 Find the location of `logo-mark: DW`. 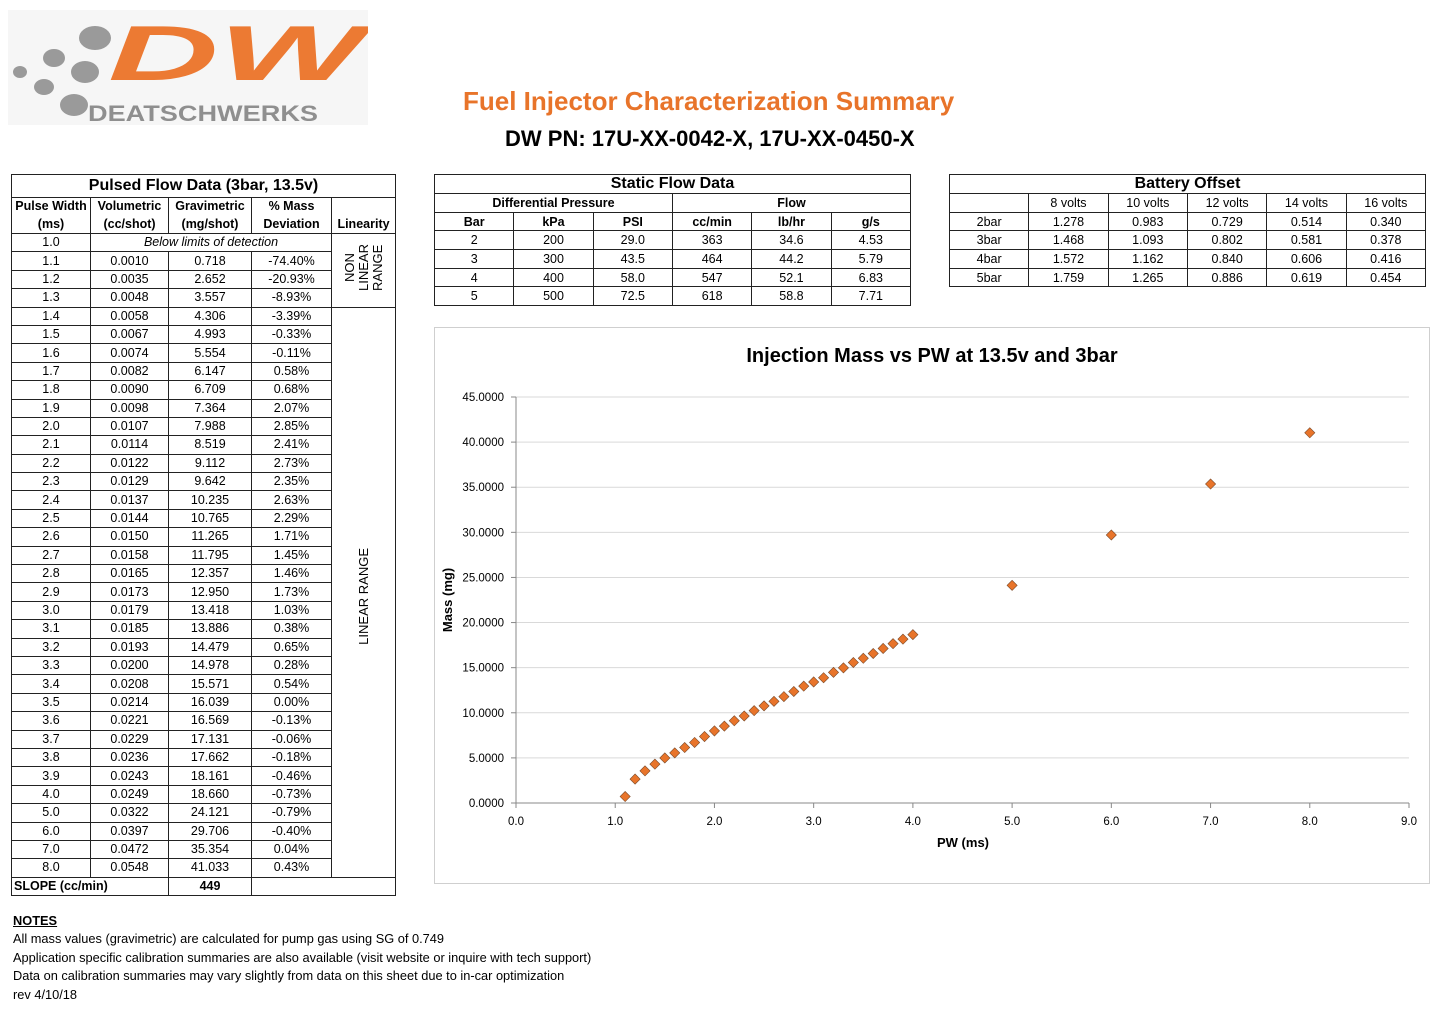

logo-mark: DW is located at coordinates (238, 53).